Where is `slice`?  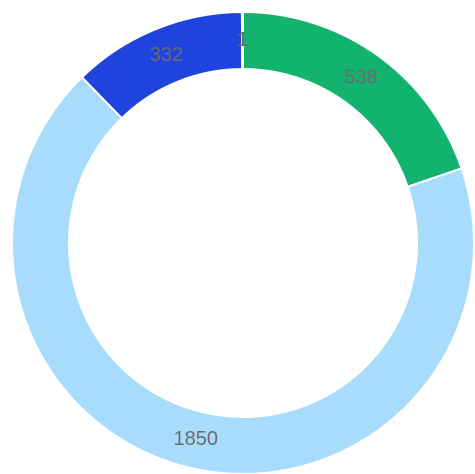
slice is located at coordinates (242, 40).